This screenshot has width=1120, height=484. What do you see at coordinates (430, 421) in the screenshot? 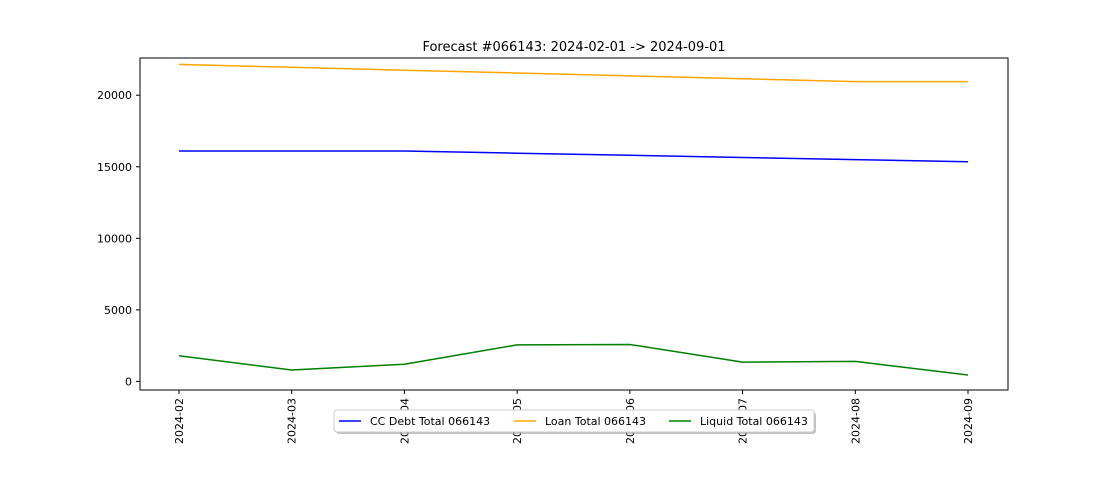
I see `legend-entry-label: CC Debt Total 066143` at bounding box center [430, 421].